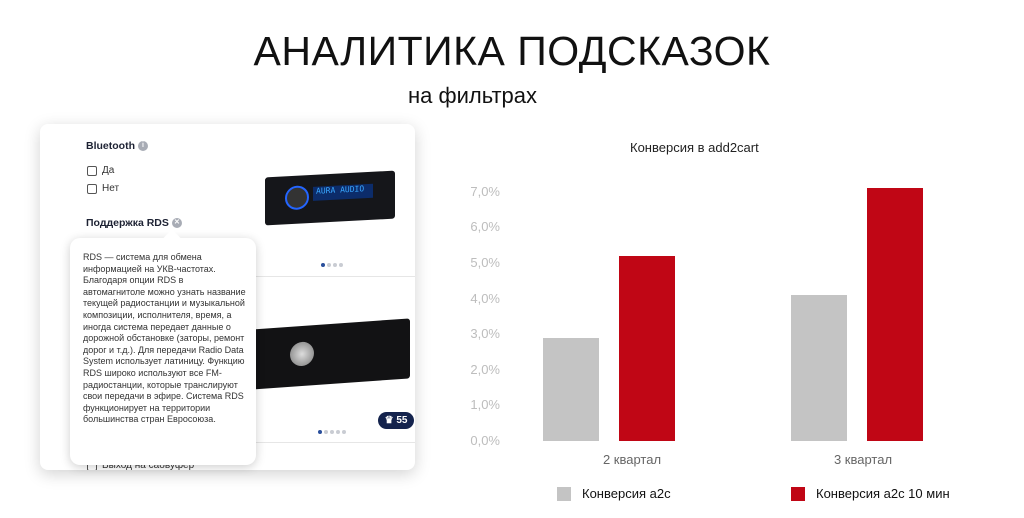 Image resolution: width=1024 pixels, height=518 pixels. I want to click on product-image, so click(330, 354).